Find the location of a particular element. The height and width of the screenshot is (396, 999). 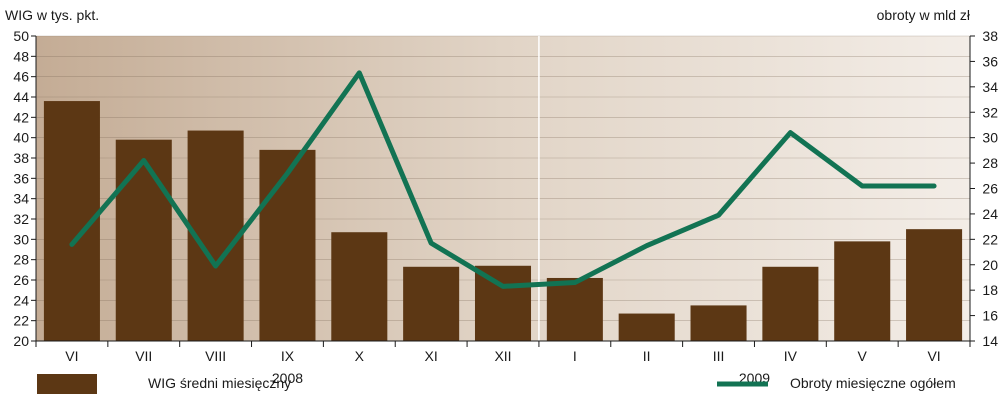

left-tick-label: 48 is located at coordinates (21, 56).